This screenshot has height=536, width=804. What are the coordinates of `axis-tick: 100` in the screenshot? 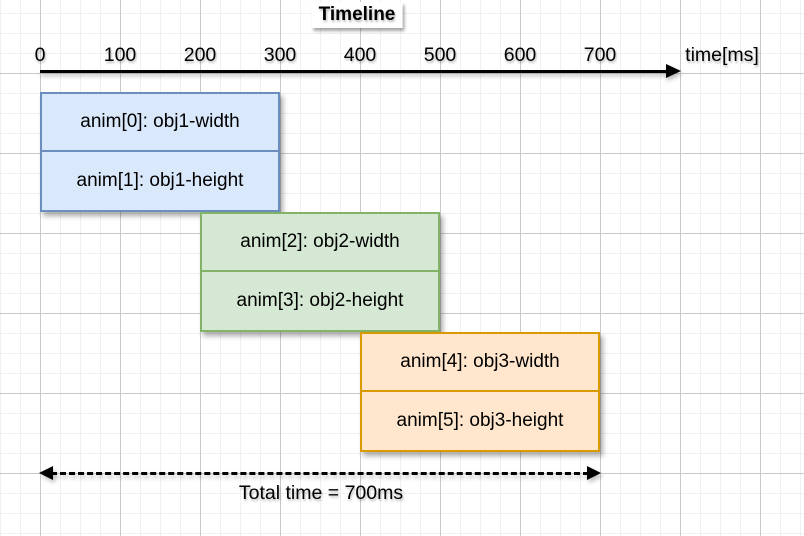 It's located at (120, 55).